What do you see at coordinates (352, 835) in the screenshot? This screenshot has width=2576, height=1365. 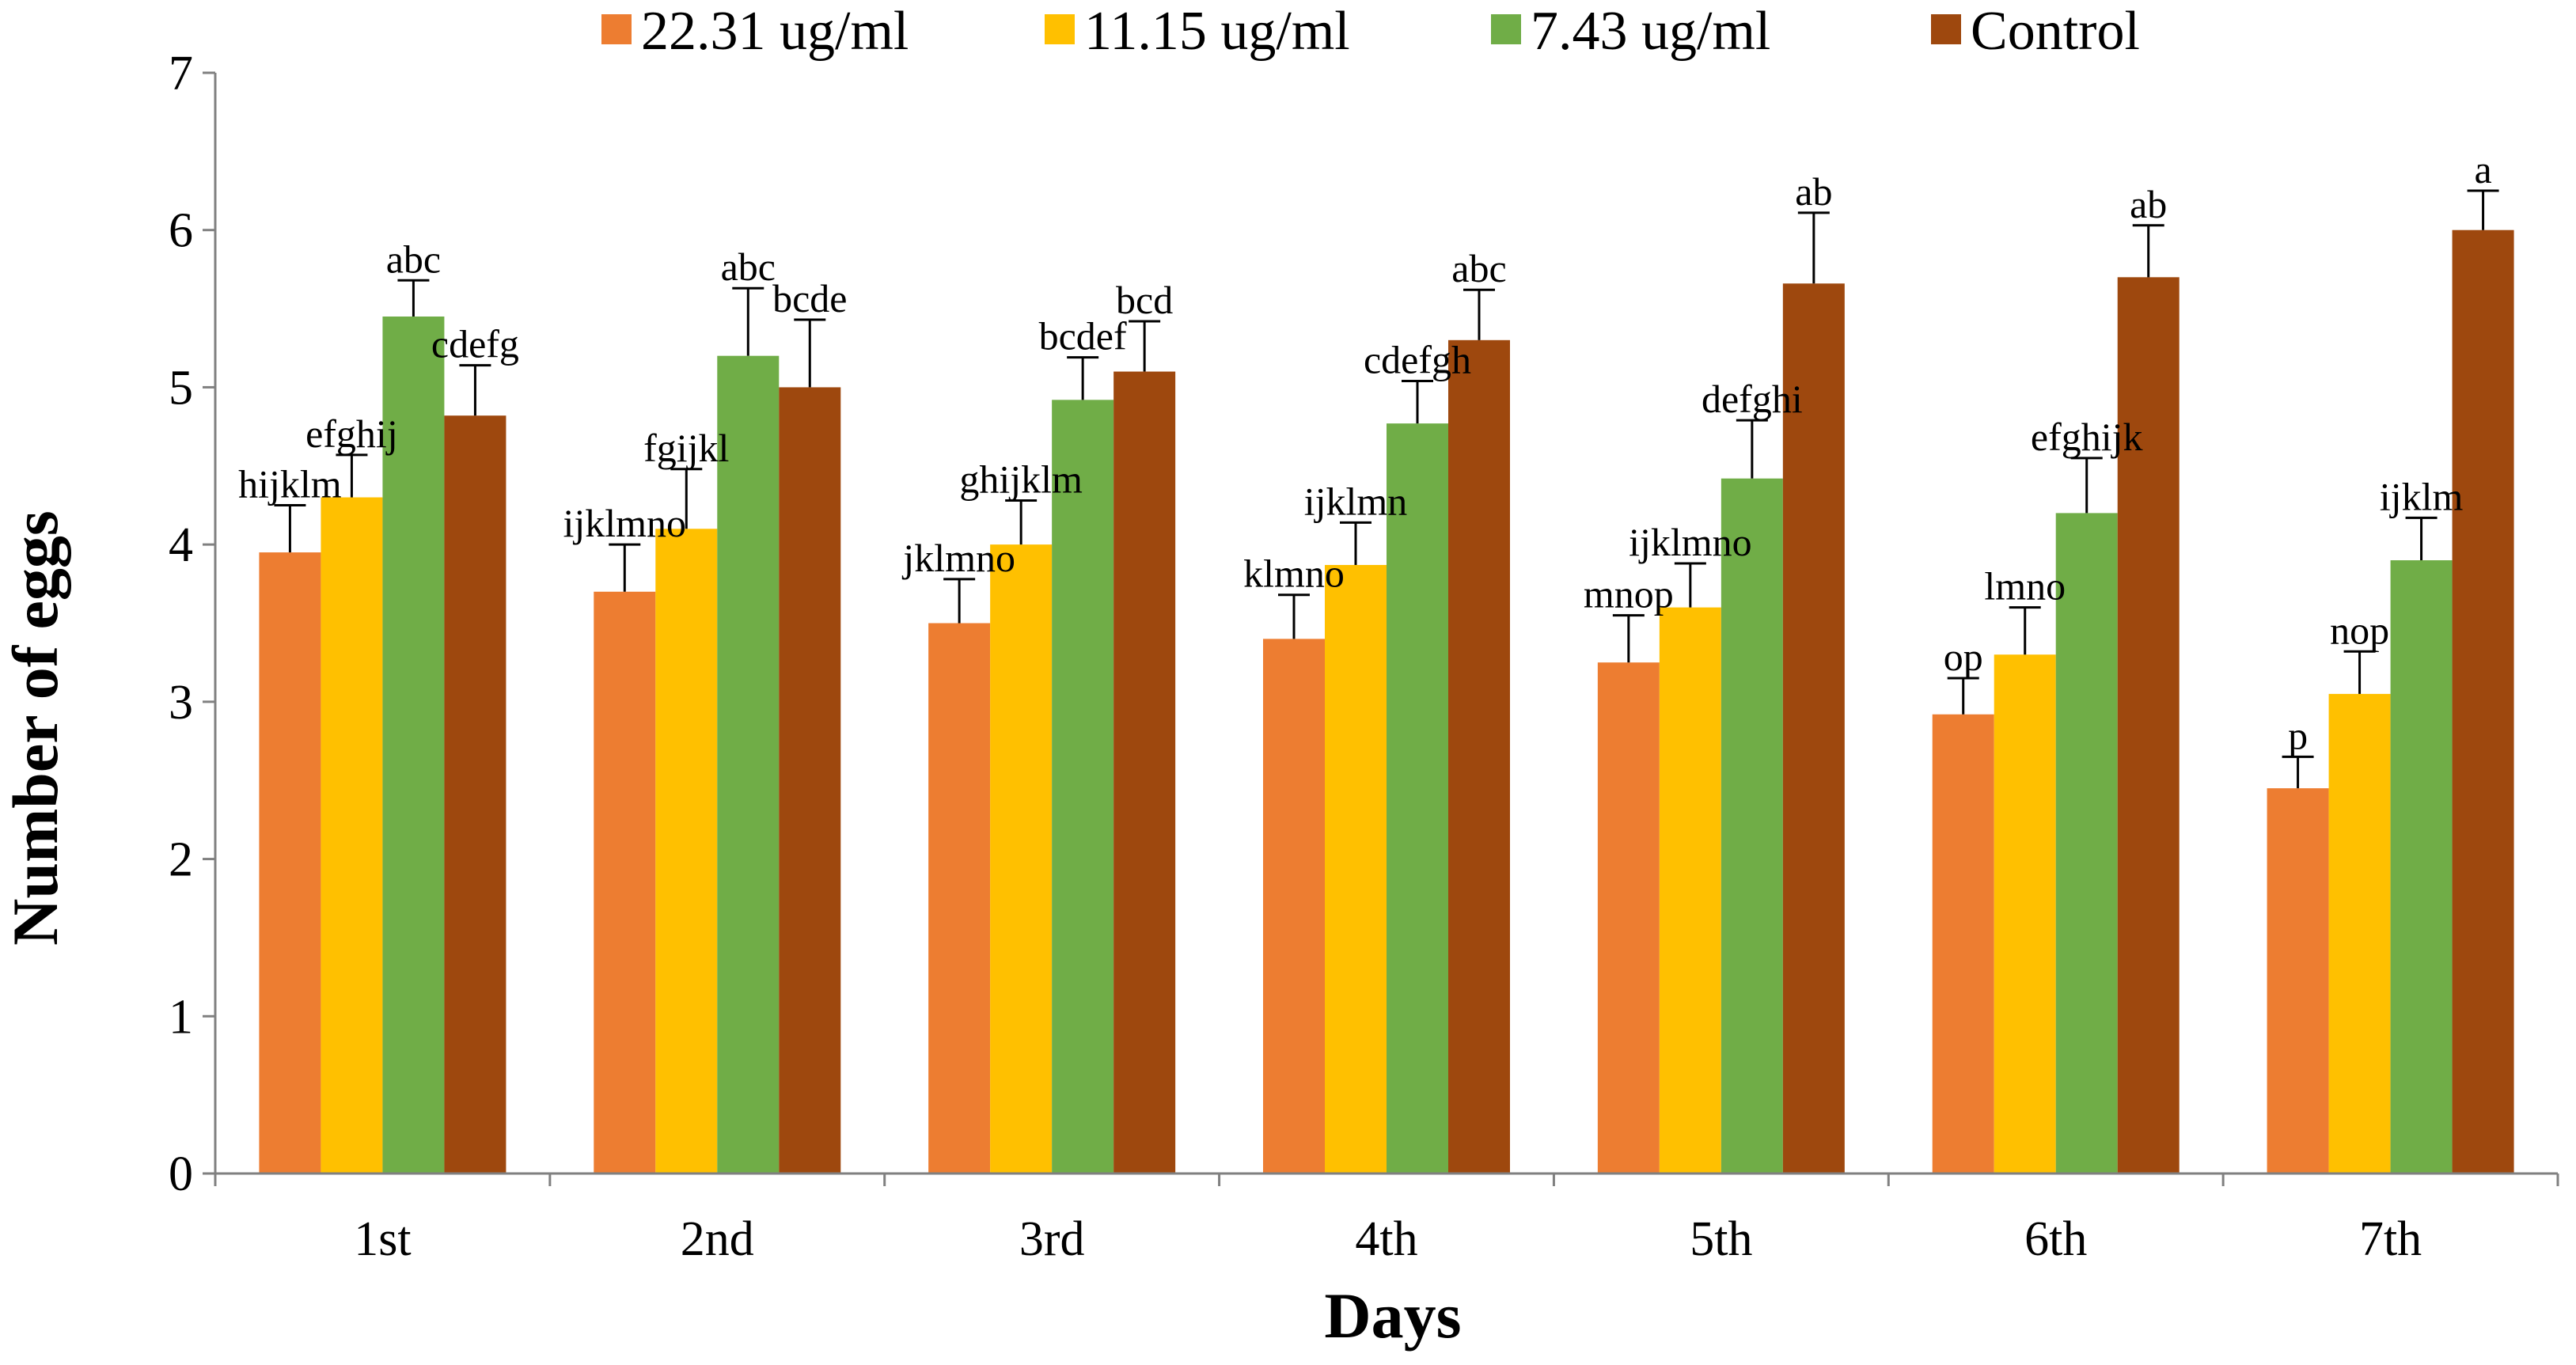 I see `bar-2-1st` at bounding box center [352, 835].